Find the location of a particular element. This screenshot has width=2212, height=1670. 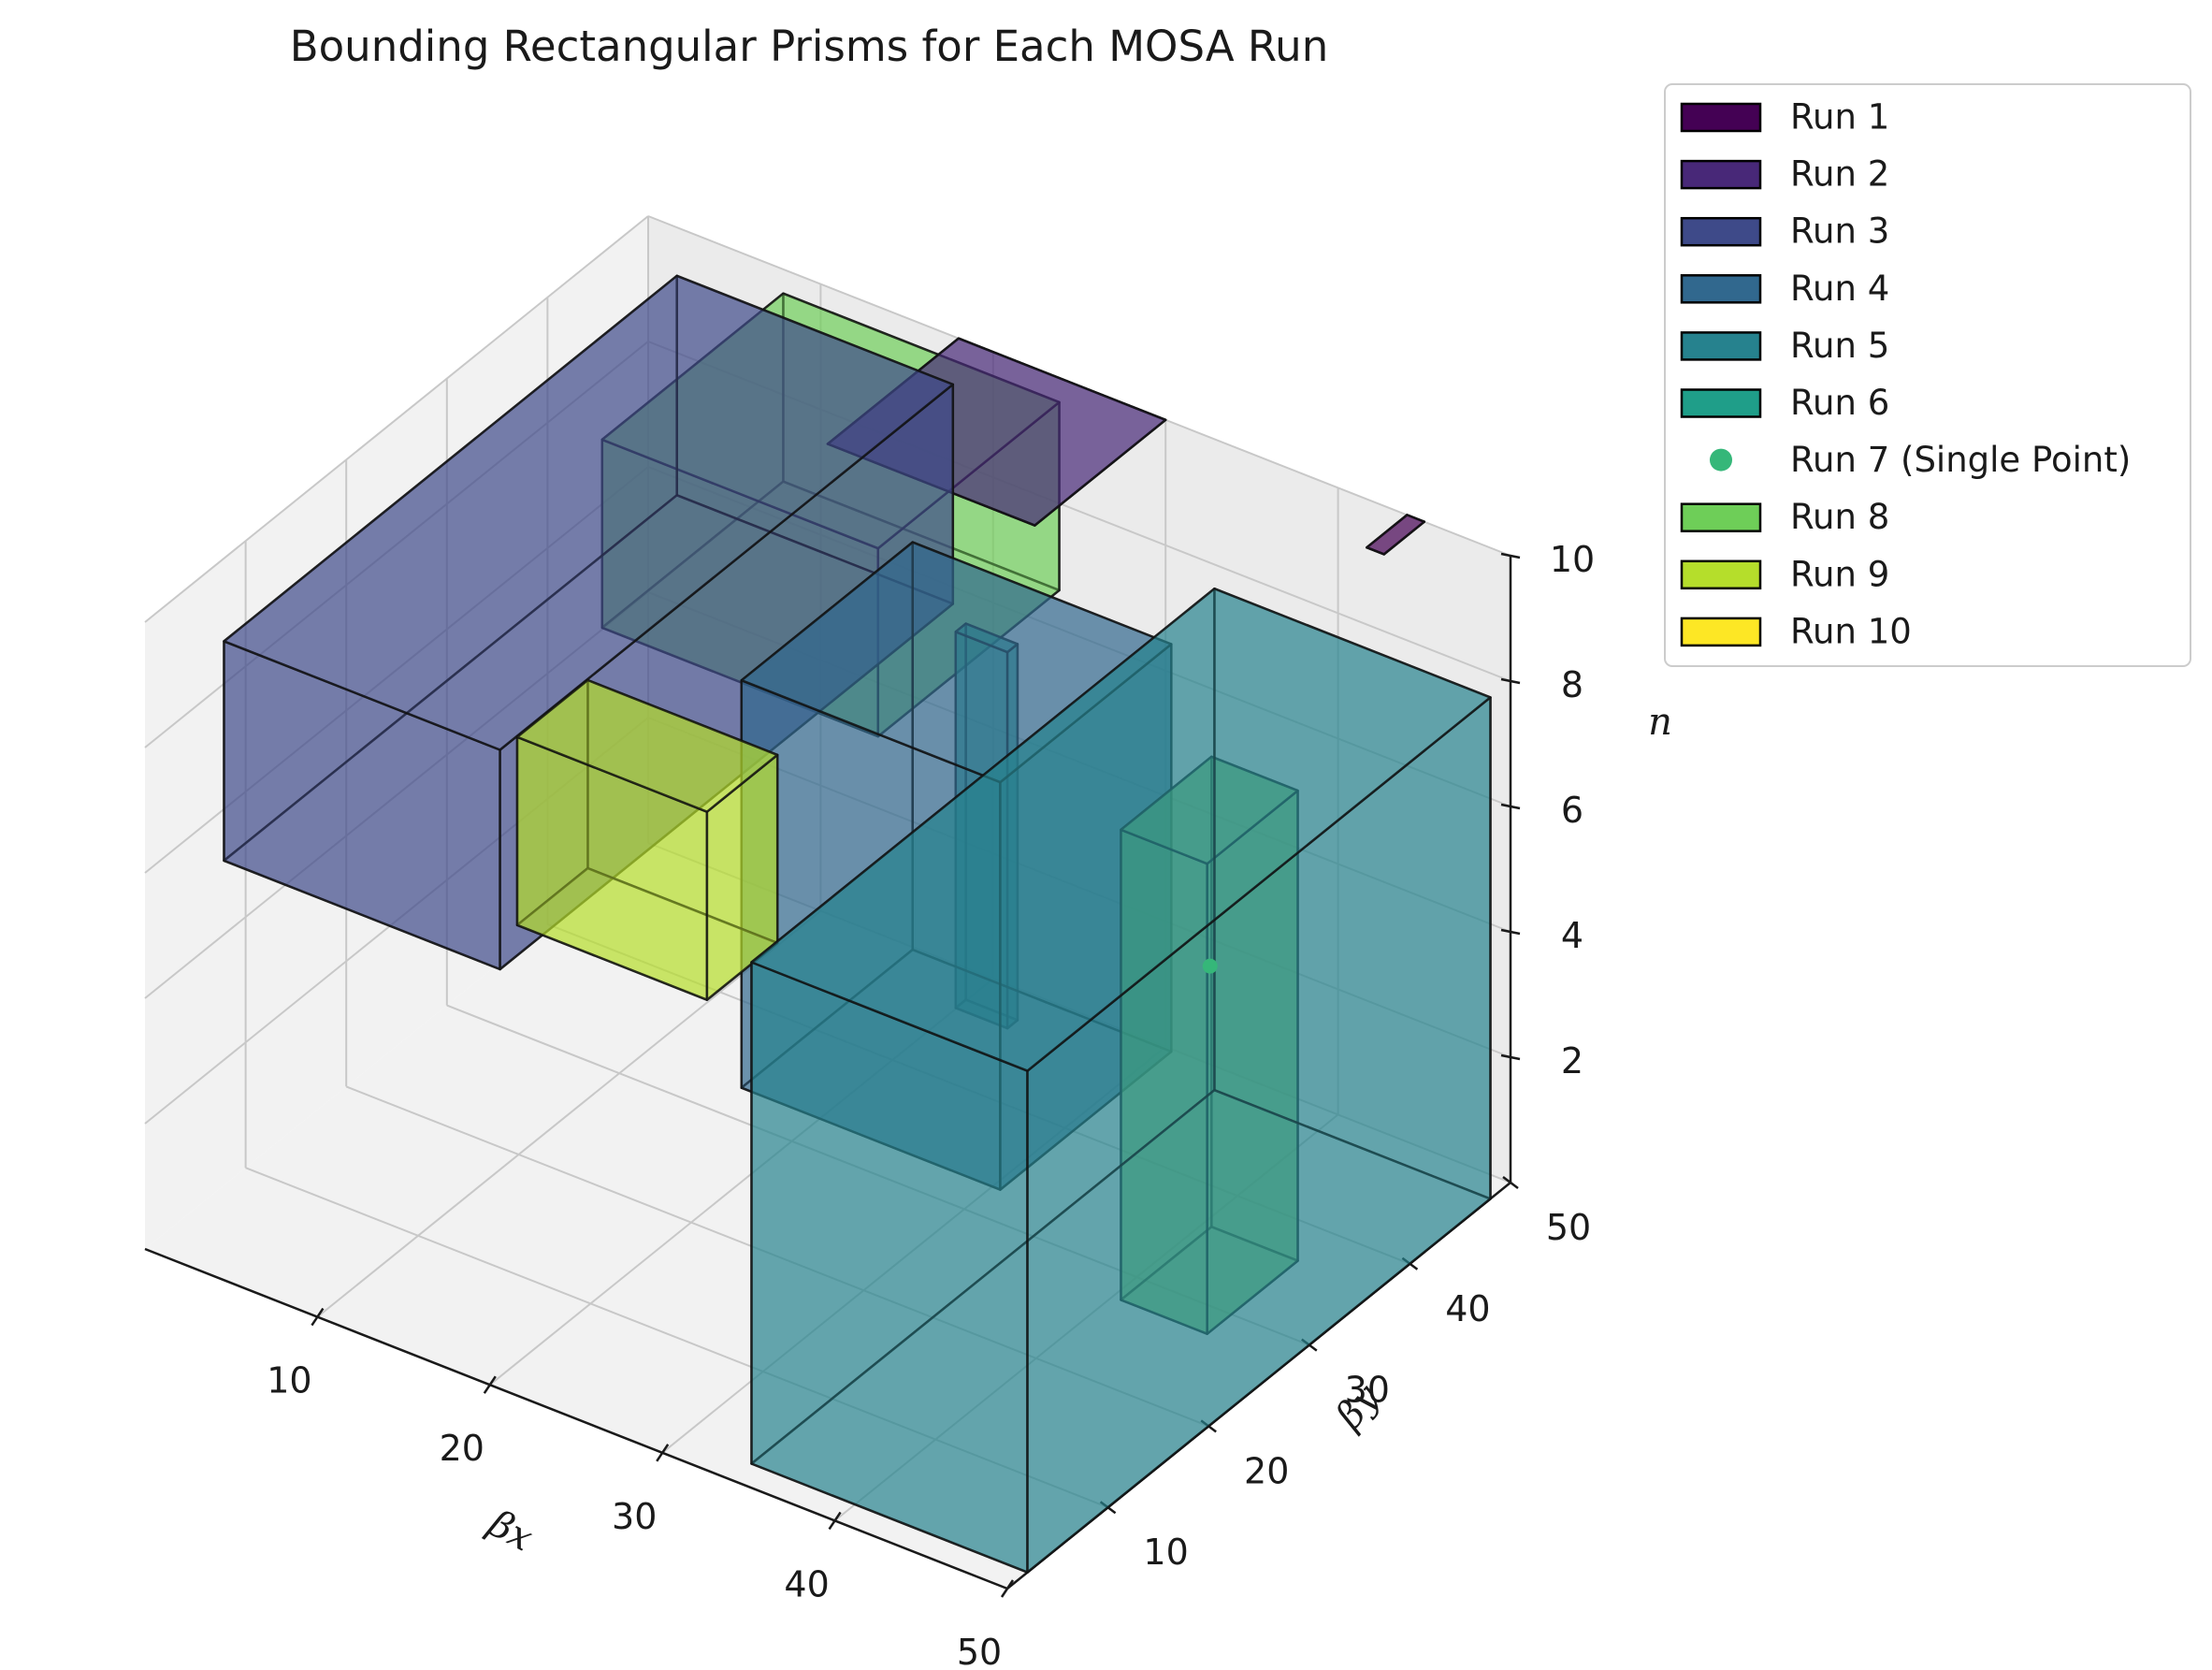

legend-marker is located at coordinates (1721, 460).